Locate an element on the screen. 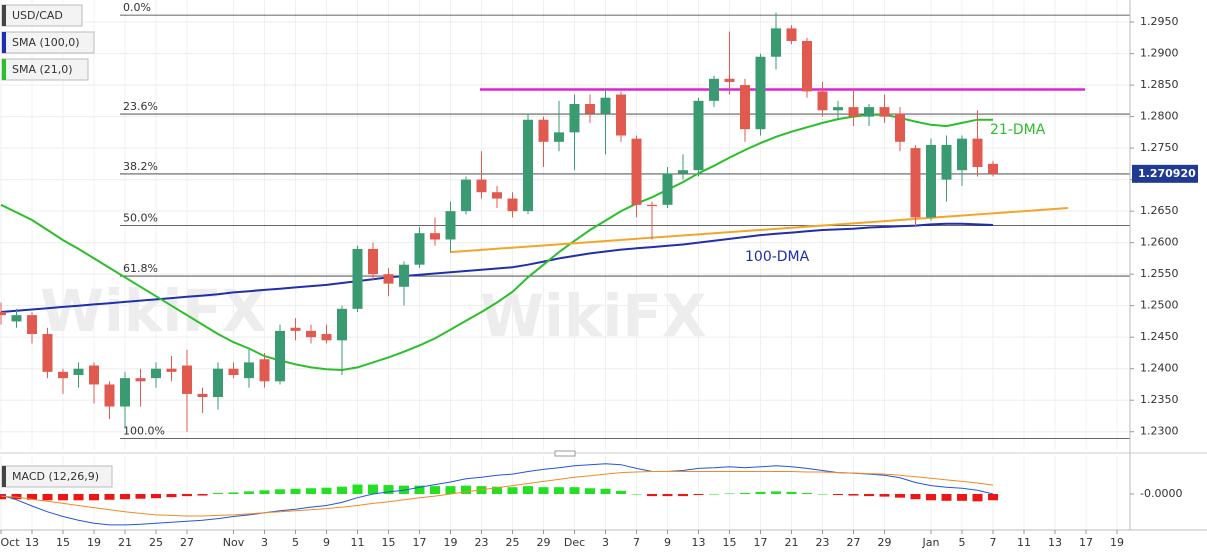 This screenshot has height=555, width=1207. x-tick-label: Oct is located at coordinates (10, 542).